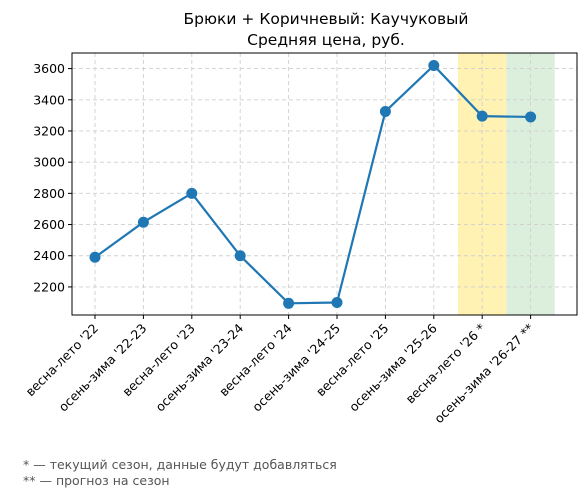  I want to click on footnote-forecast: ** — прогноз на сезон, so click(96, 480).